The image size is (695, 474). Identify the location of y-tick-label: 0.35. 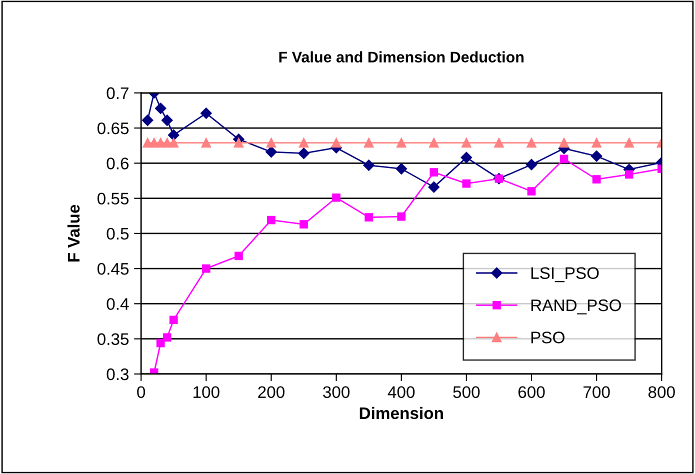
(113, 339).